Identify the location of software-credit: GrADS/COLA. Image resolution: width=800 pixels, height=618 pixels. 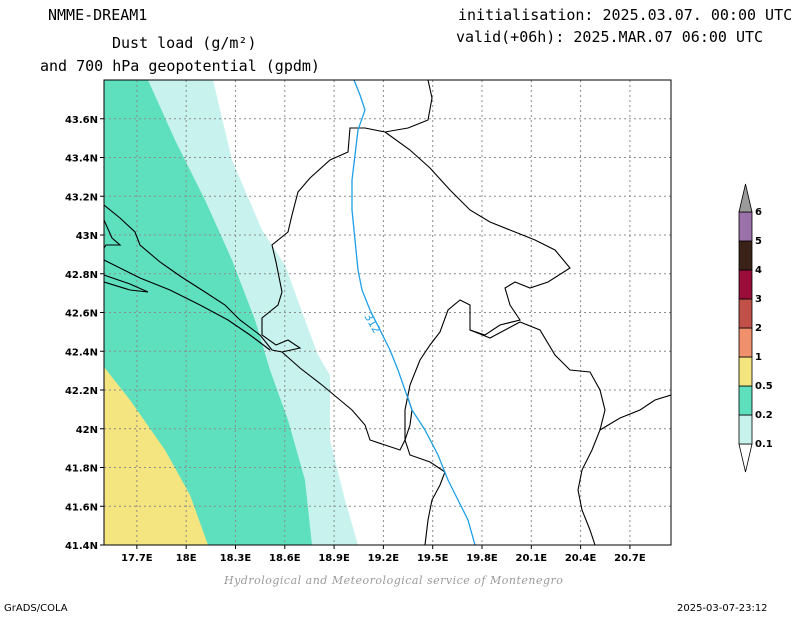
(36, 608).